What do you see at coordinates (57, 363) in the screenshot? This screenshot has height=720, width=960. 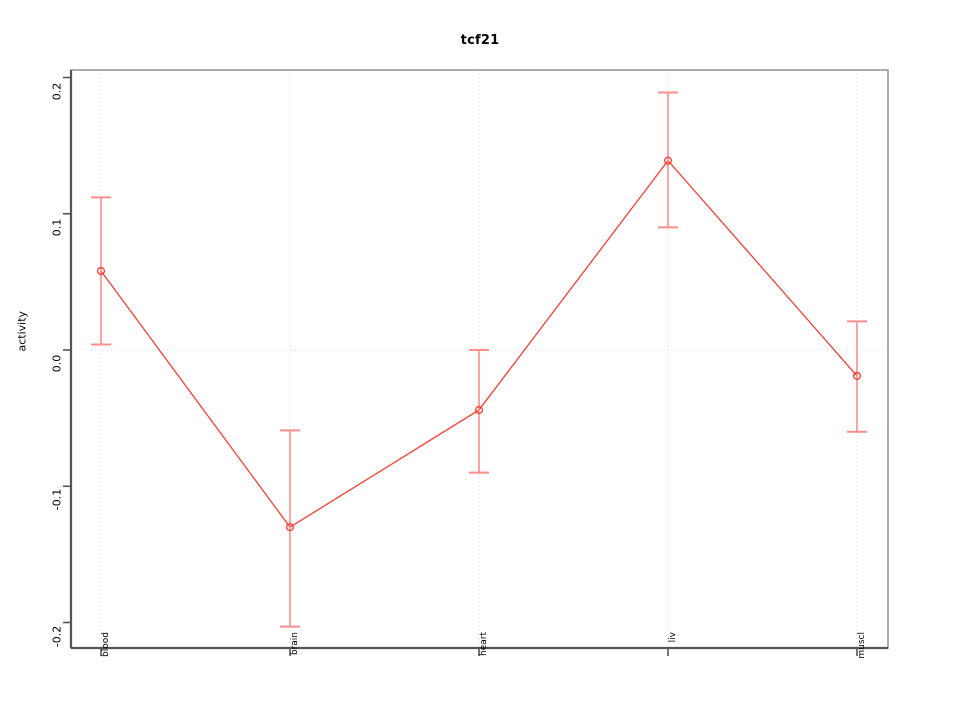 I see `y-tick-label: 0.0` at bounding box center [57, 363].